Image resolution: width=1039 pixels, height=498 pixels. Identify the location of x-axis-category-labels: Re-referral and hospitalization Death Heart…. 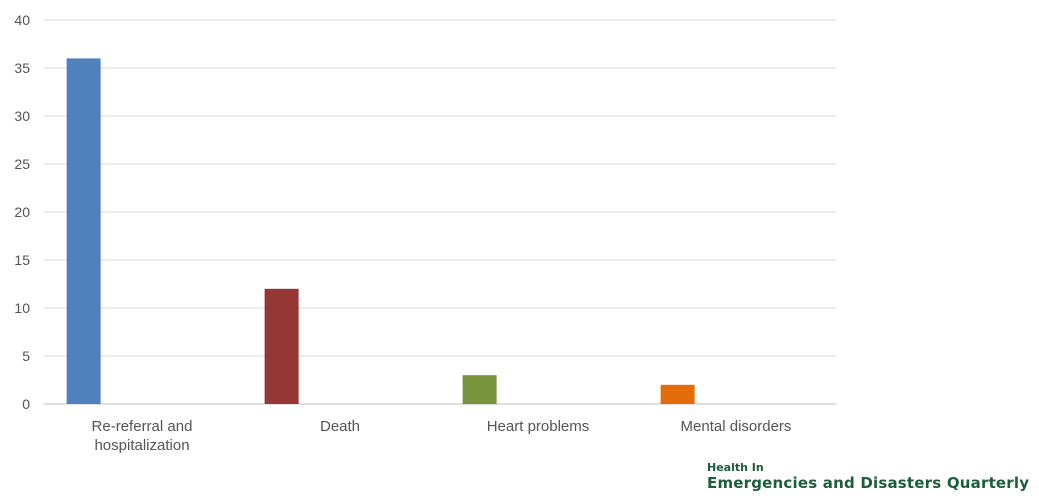
(442, 436).